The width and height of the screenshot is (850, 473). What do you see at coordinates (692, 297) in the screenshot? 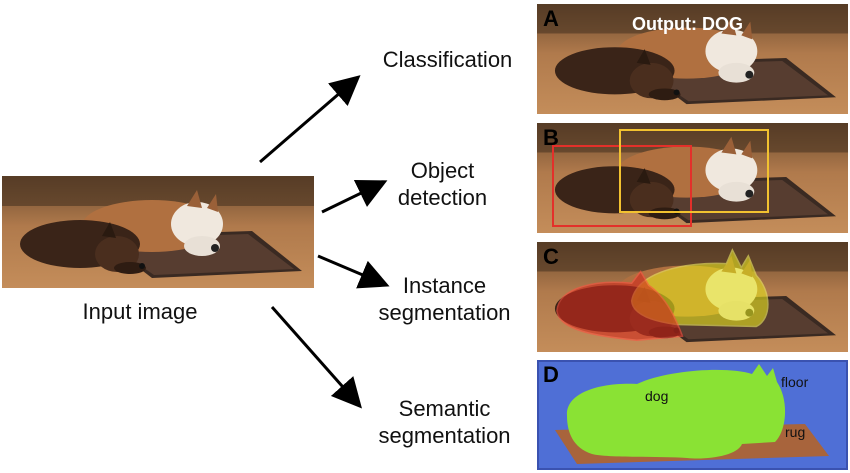
I see `panel-instance-segmentation: C` at bounding box center [692, 297].